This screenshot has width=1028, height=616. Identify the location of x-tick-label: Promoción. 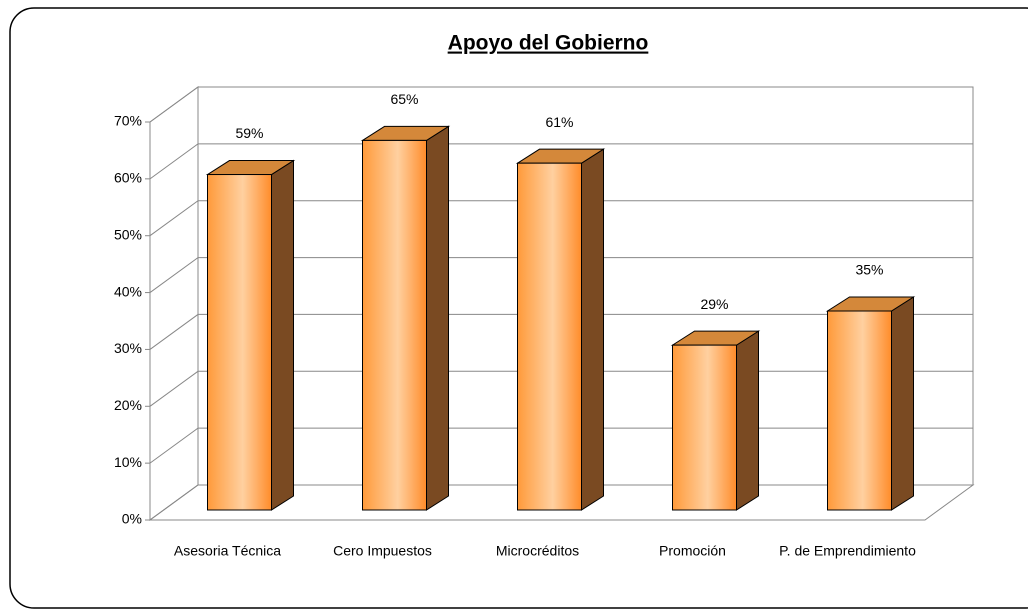
(692, 551).